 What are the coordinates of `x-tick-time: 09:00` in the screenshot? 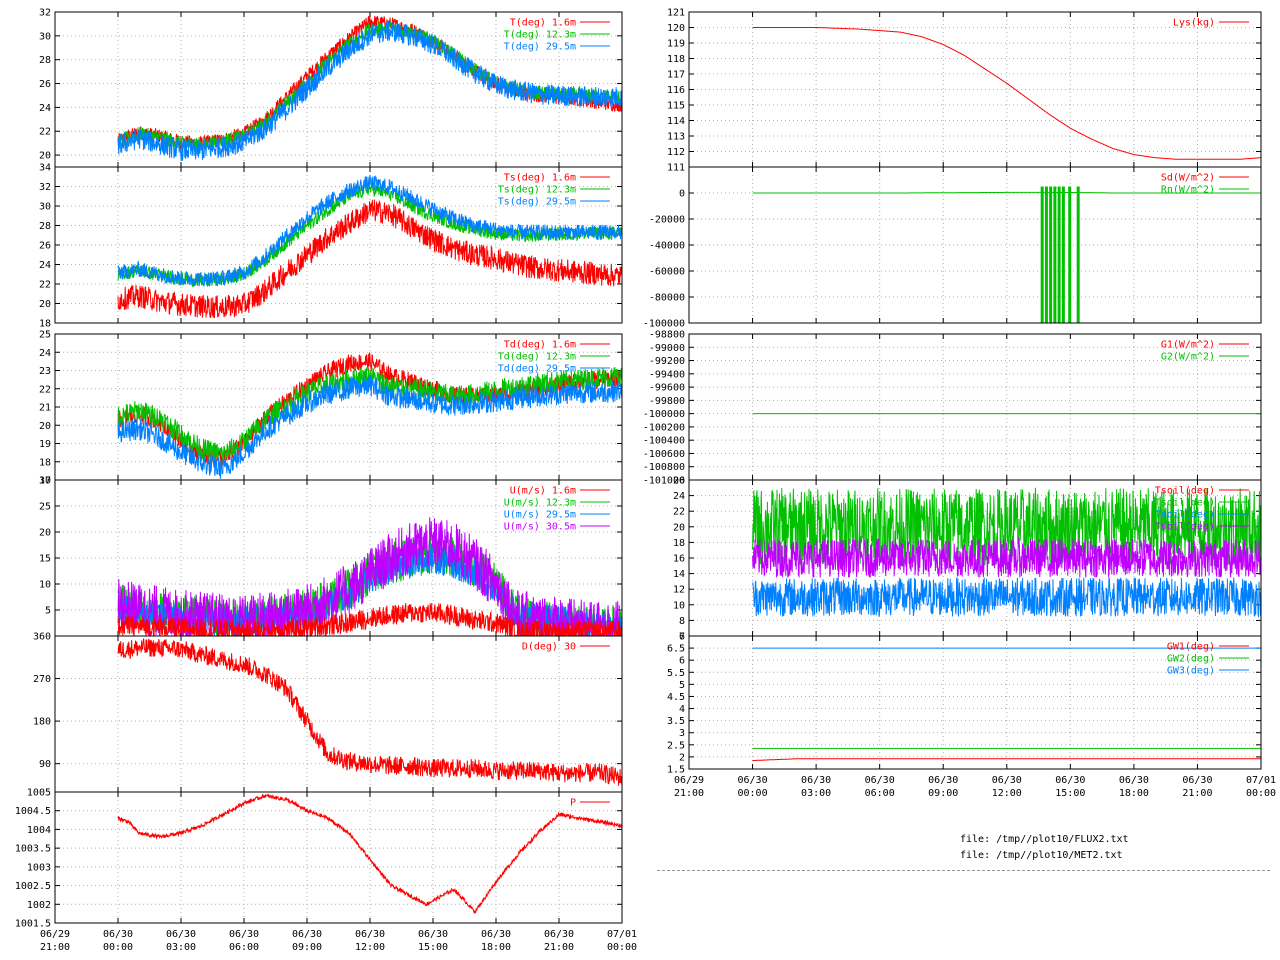 It's located at (307, 947).